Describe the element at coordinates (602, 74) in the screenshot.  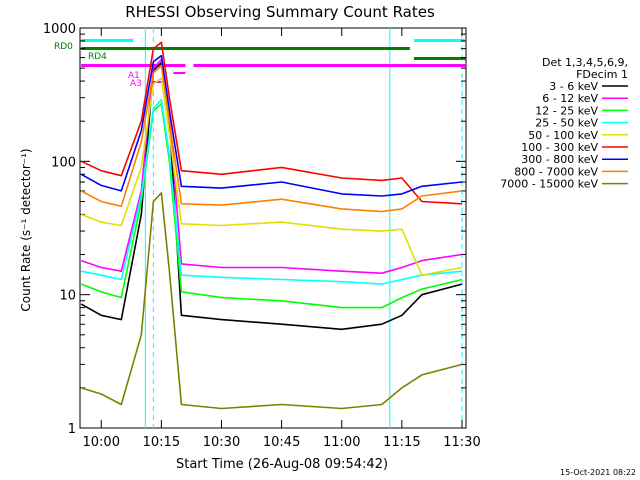
I see `legend-header-line-2: FDecim 1` at that location.